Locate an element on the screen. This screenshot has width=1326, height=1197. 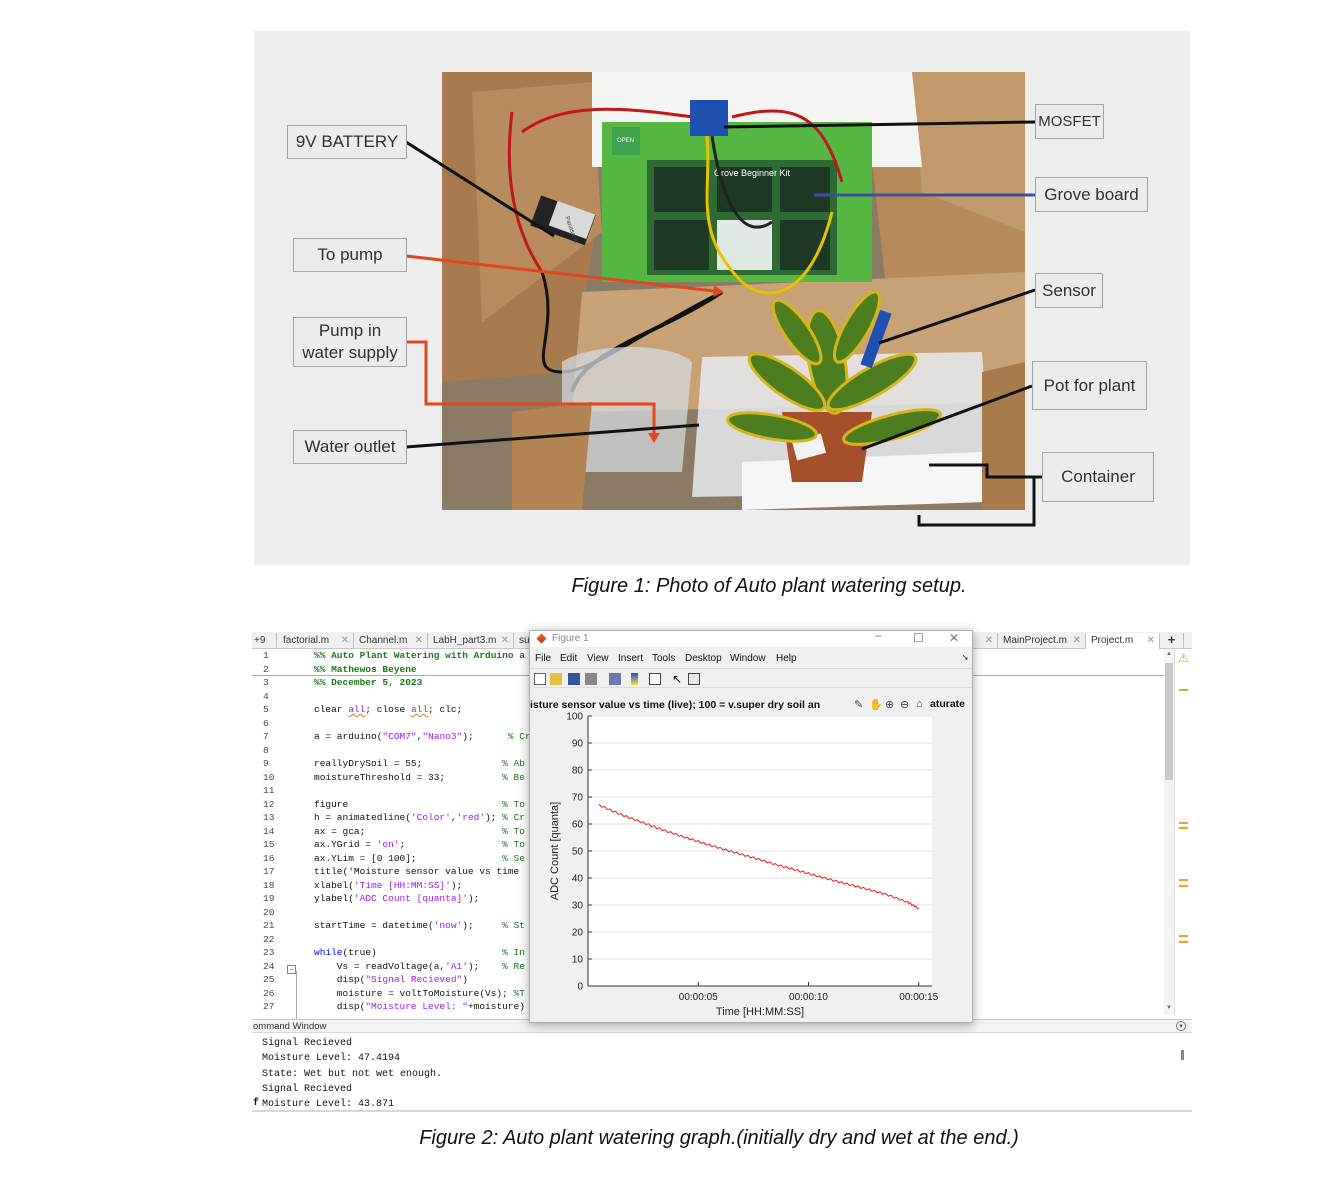
tab-label: MainProject.m is located at coordinates (1035, 640).